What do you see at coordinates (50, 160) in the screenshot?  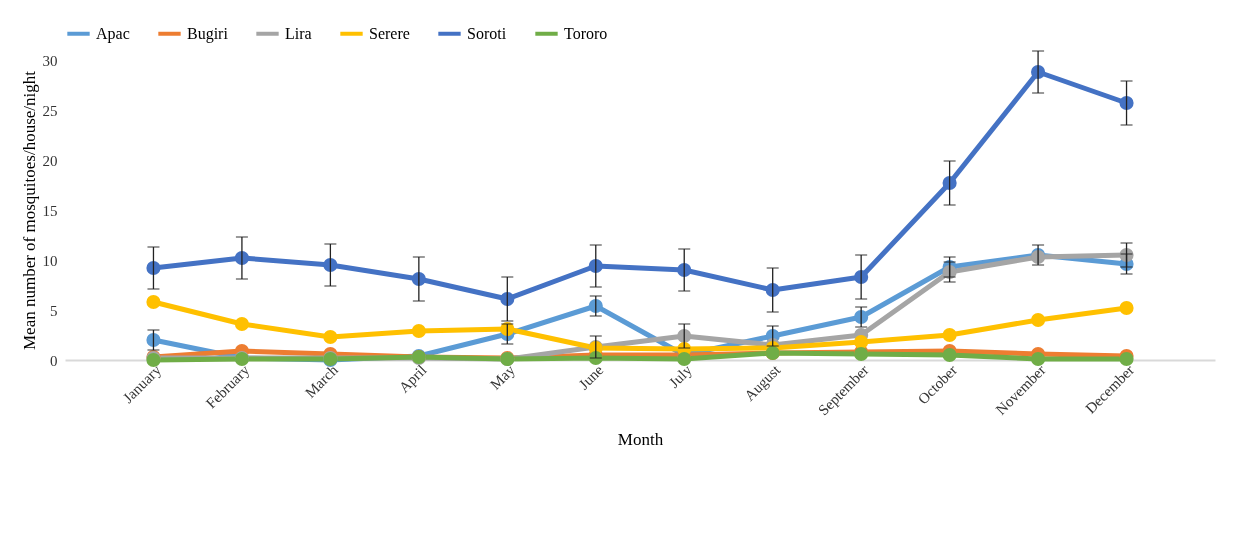 I see `y-tick-label: 20` at bounding box center [50, 160].